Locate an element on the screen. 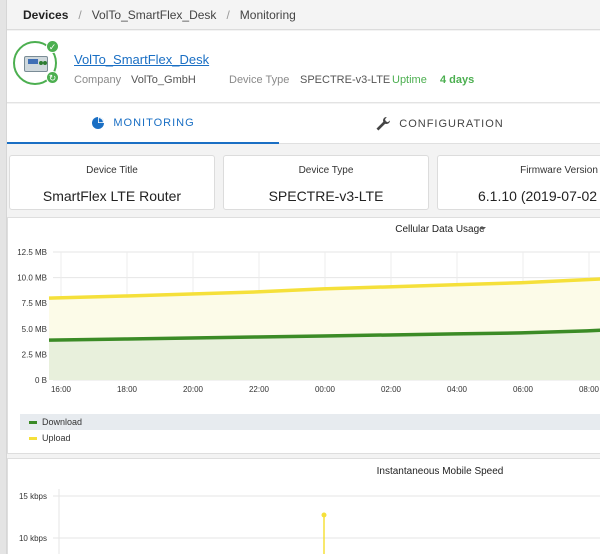 The height and width of the screenshot is (554, 600). left-sidebar-edge is located at coordinates (3, 277).